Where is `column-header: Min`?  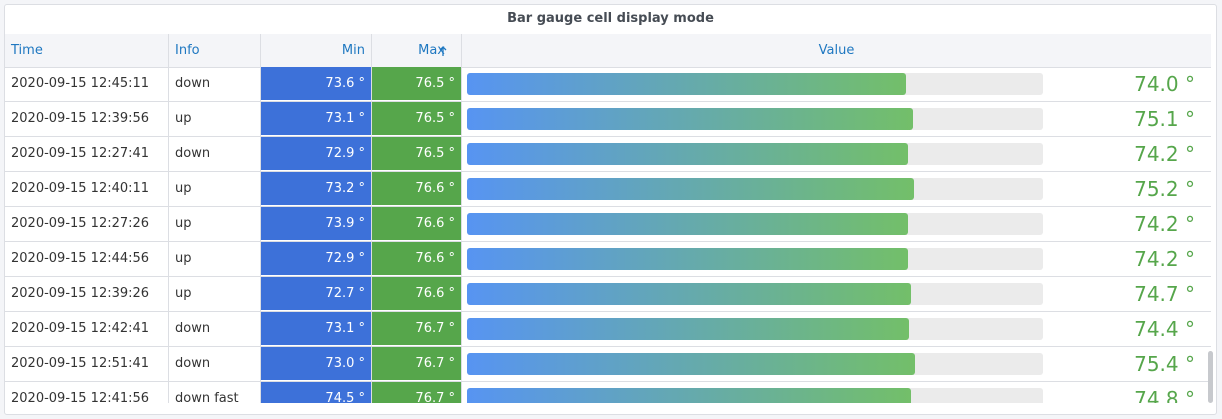
column-header: Min is located at coordinates (316, 50).